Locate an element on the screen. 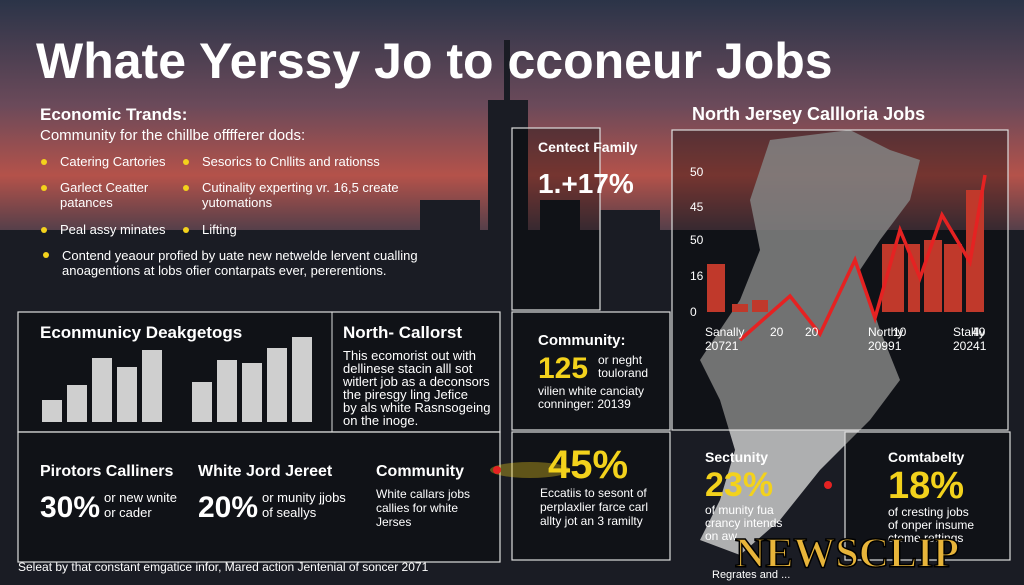 The height and width of the screenshot is (585, 1024). line: callies for white is located at coordinates (417, 508).